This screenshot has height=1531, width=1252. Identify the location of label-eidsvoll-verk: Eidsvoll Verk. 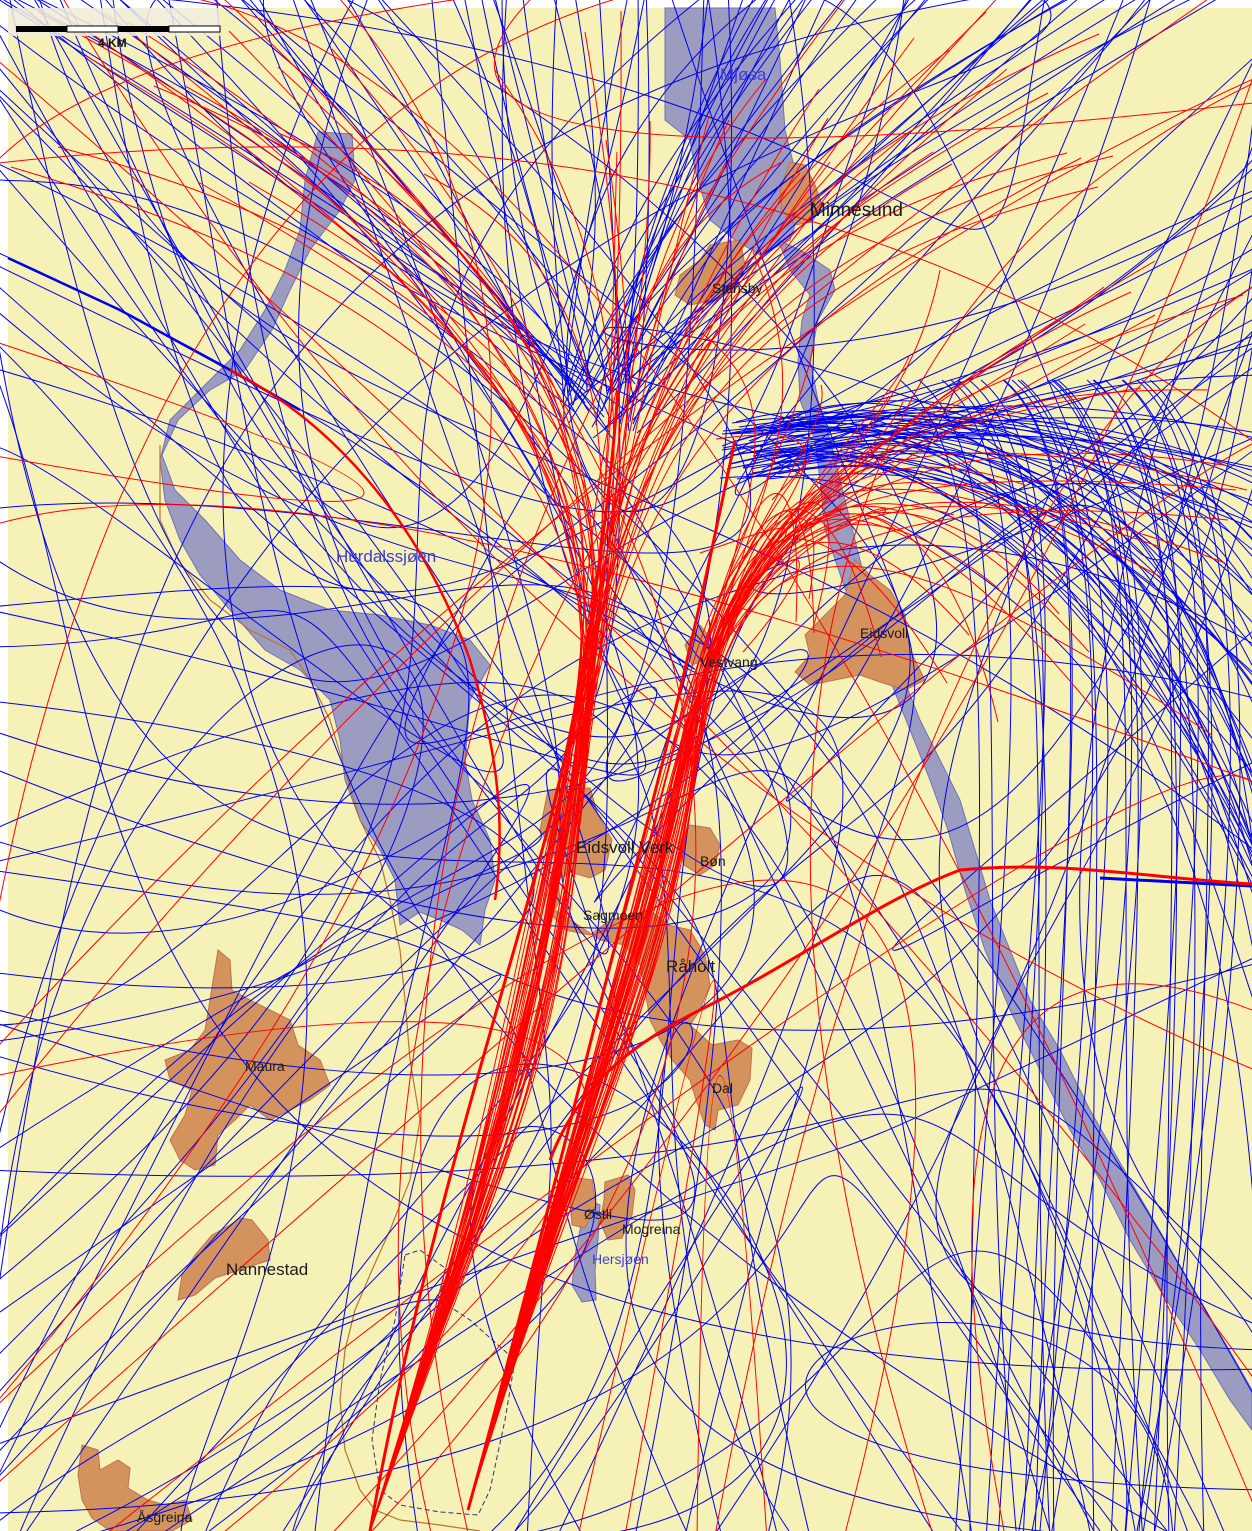
(625, 847).